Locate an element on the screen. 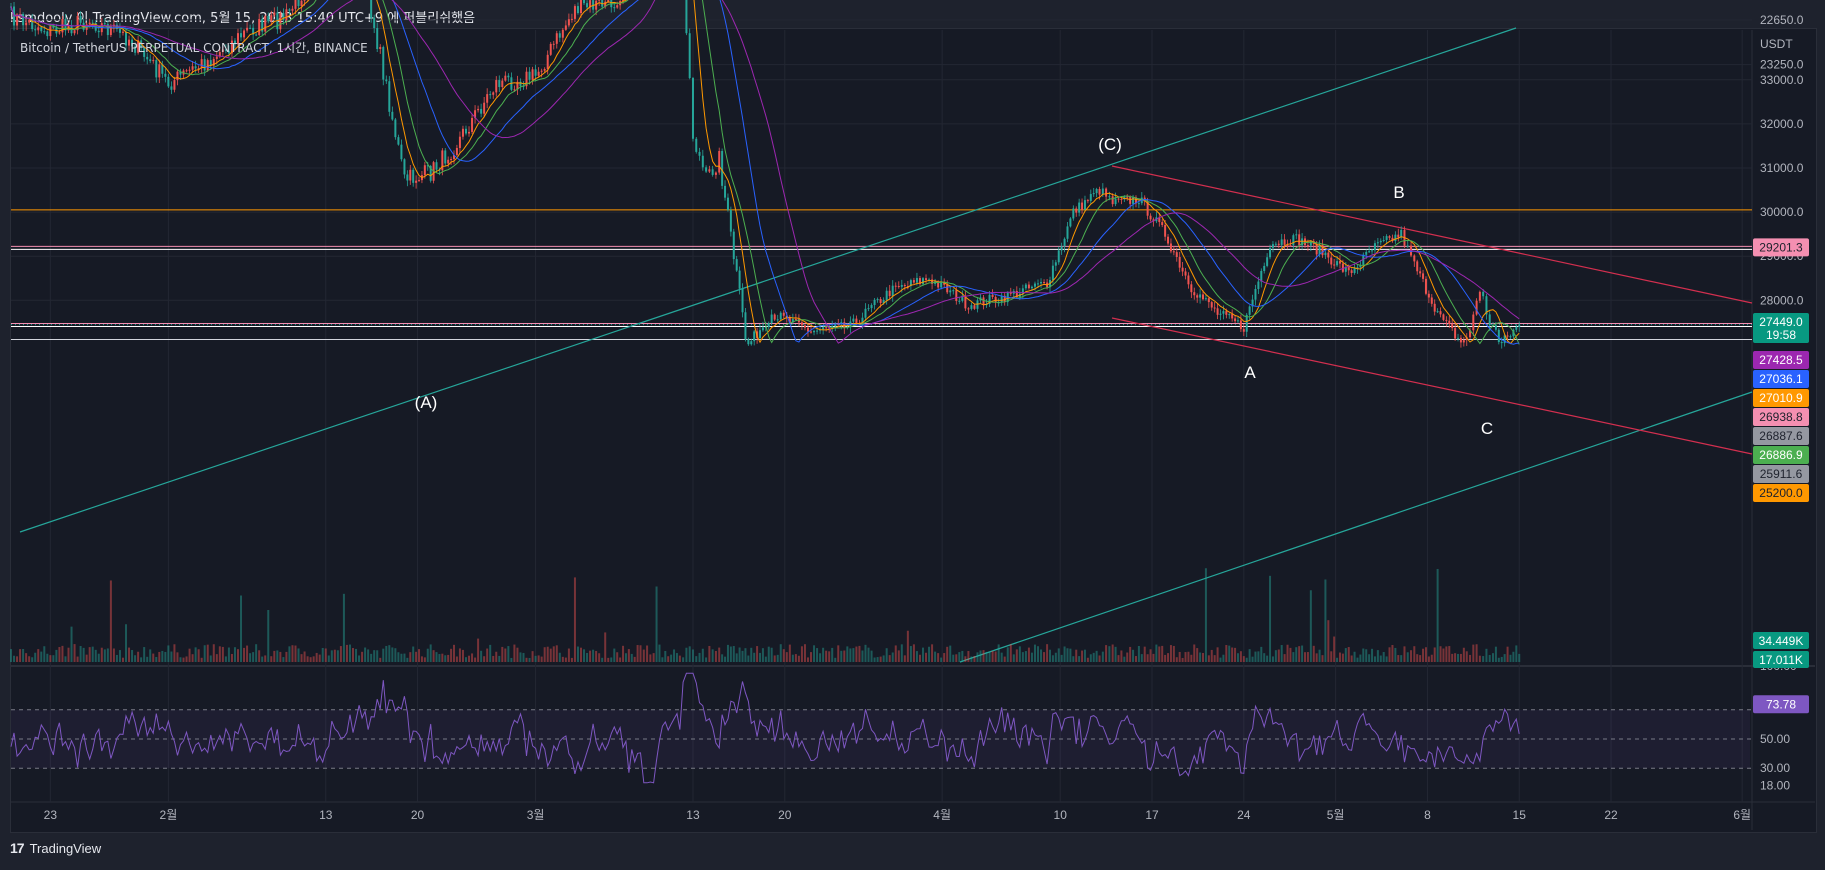  rsi-tag is located at coordinates (1781, 704).